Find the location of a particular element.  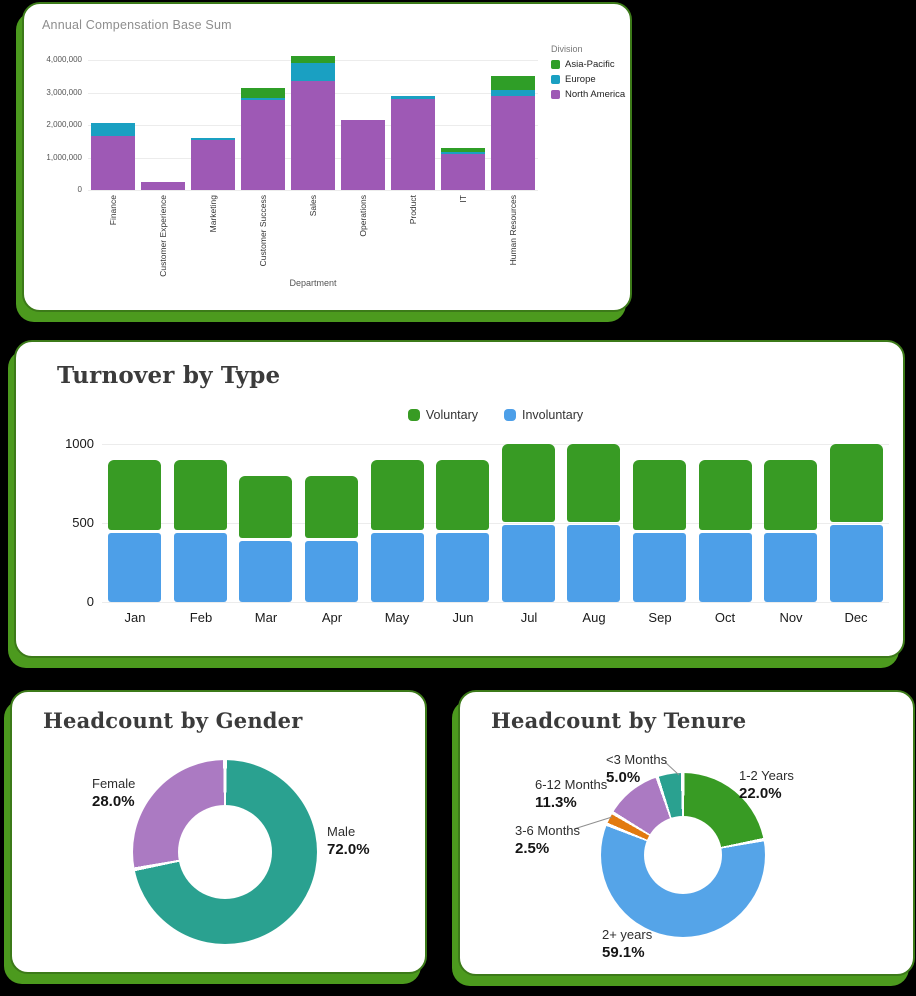

segment-involuntary-jan is located at coordinates (134, 567).